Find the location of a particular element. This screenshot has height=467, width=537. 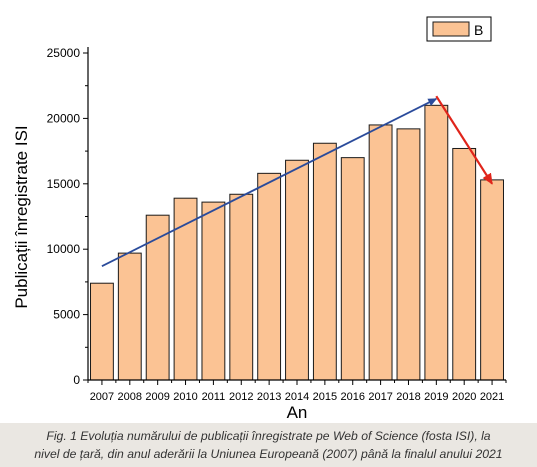

y-tick-label-15000: 15000 is located at coordinates (64, 184).